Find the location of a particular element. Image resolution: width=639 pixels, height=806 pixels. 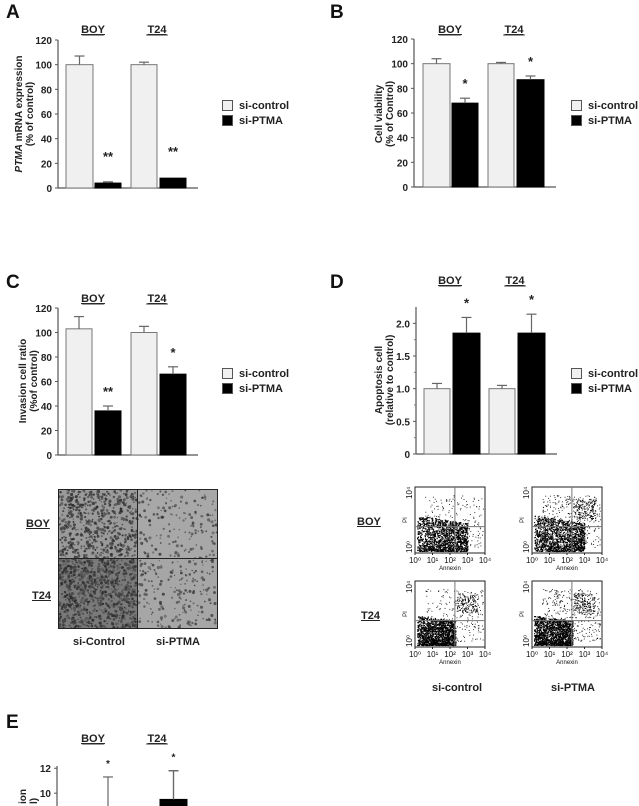

svg-text: PTMA mRNA expression is located at coordinates (19, 114).